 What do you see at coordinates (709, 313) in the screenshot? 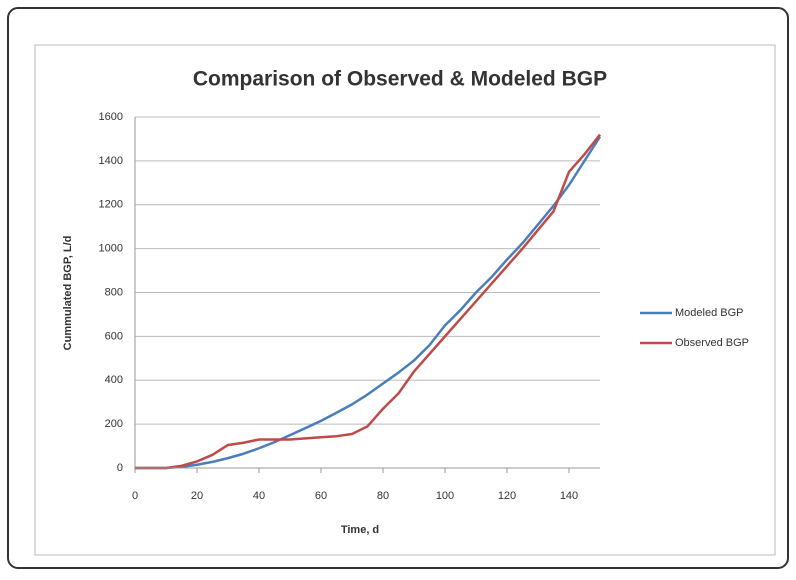
I see `legend-label: Modeled BGP` at bounding box center [709, 313].